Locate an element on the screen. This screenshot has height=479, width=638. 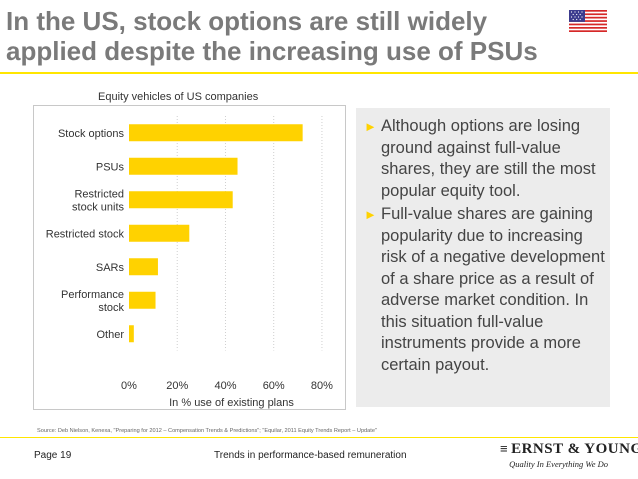
category-label: Restricted stock units is located at coordinates (98, 200).